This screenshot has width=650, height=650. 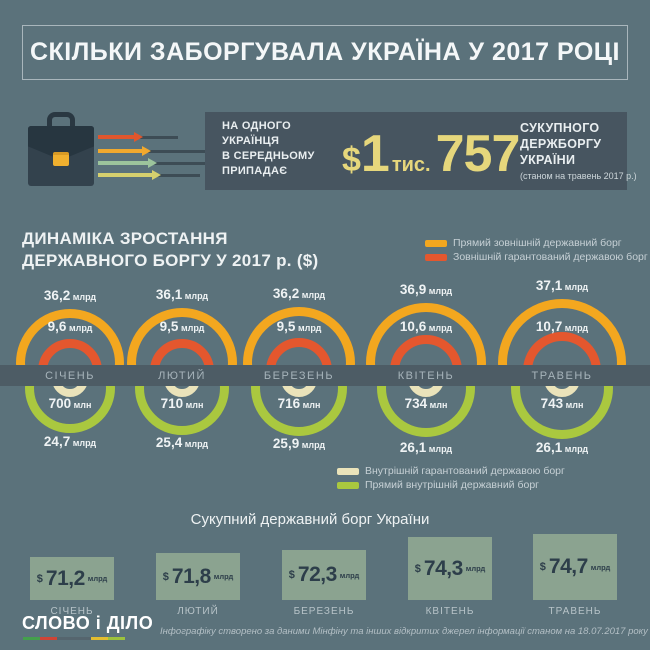 I want to click on total-bar: $71,2 млрд, so click(x=72, y=578).